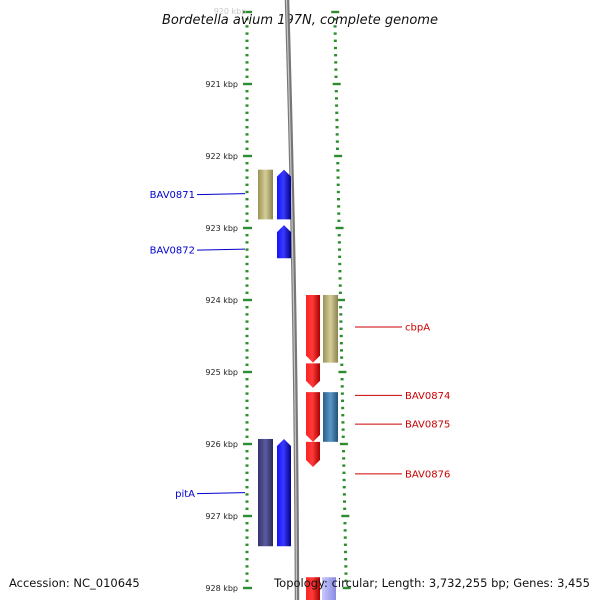 The height and width of the screenshot is (600, 600). What do you see at coordinates (284, 242) in the screenshot?
I see `gene-arrow-bav0872` at bounding box center [284, 242].